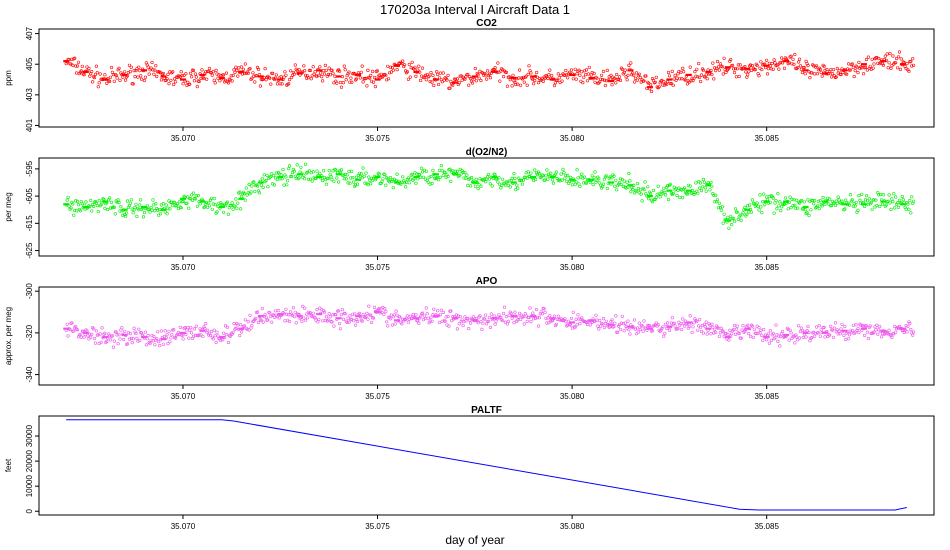 The width and height of the screenshot is (950, 550). I want to click on figure-title: 170203a Interval I Aircraft Data 1, so click(475, 9).